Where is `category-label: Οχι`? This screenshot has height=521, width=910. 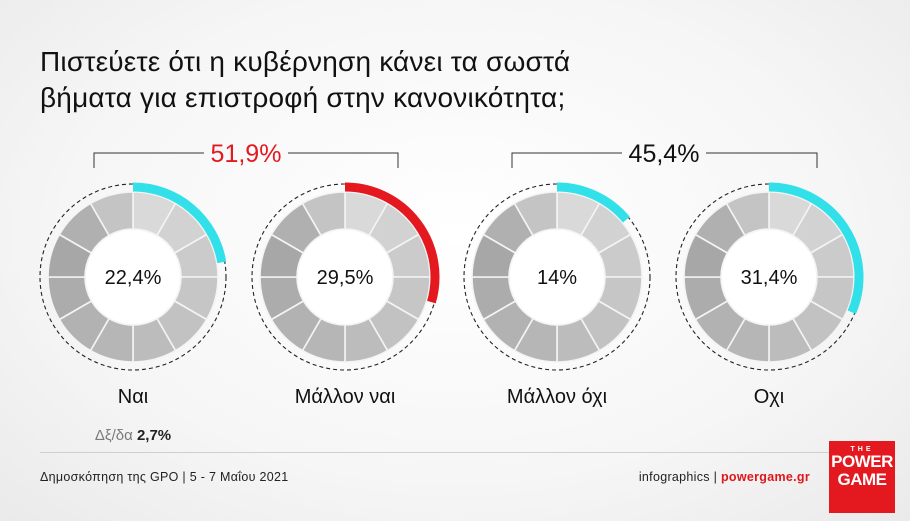 category-label: Οχι is located at coordinates (769, 397).